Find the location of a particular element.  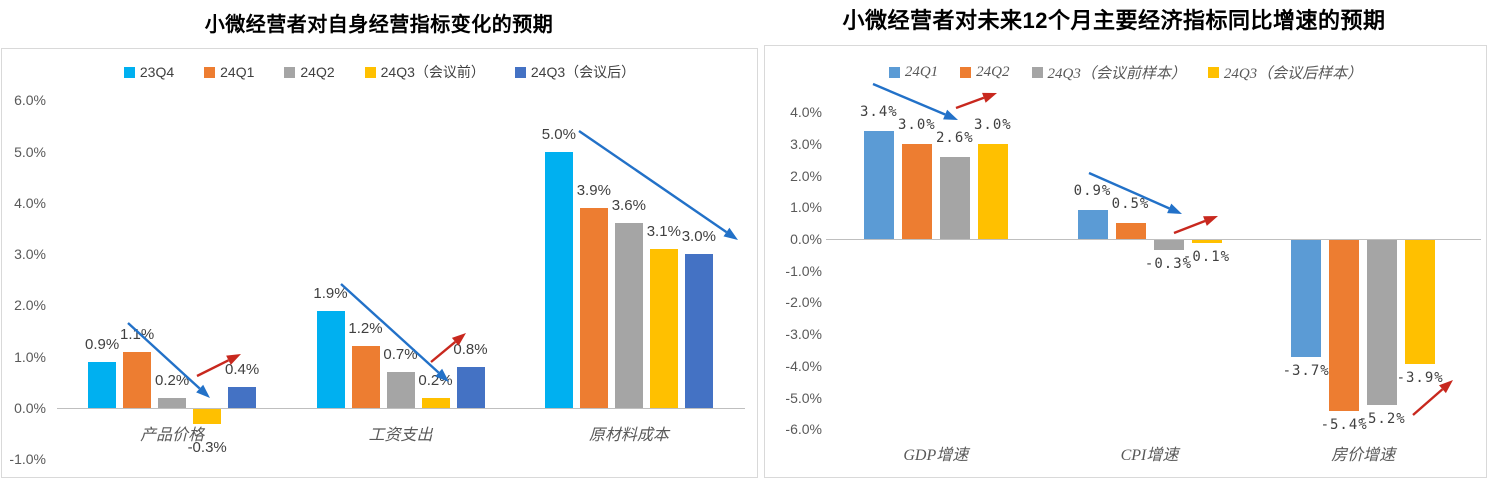

right-chart-title: 小微经营者对未来12个月主要经济指标同比增速的预期 is located at coordinates (1114, 20).